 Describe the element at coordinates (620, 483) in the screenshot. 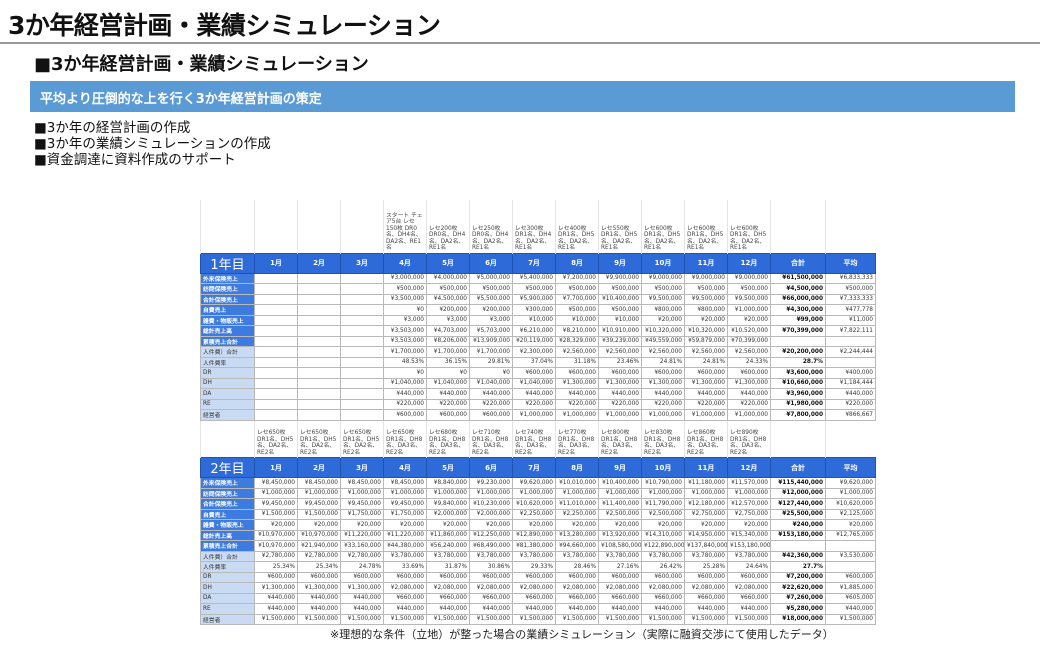

I see `value-cell: ¥10,400,000` at that location.